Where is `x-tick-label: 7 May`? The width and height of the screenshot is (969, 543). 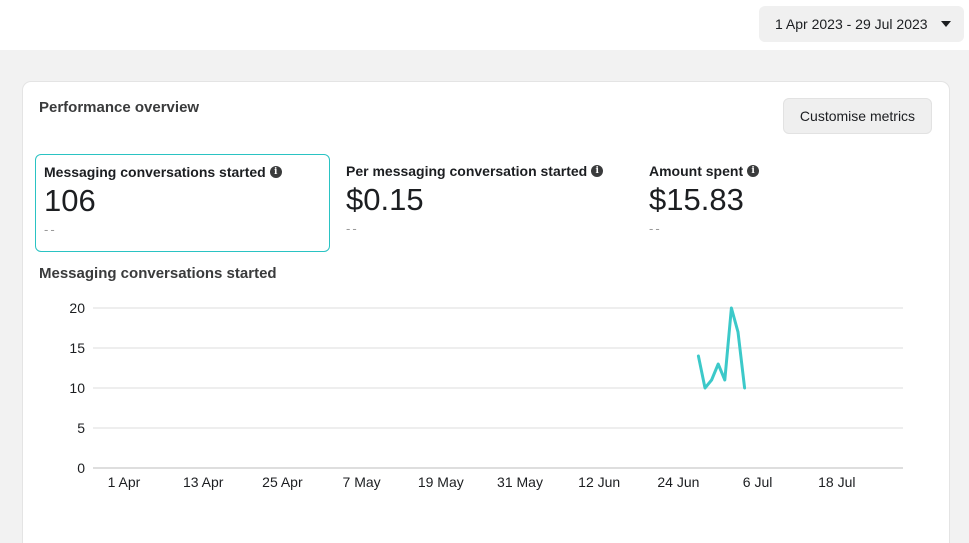
x-tick-label: 7 May is located at coordinates (362, 482).